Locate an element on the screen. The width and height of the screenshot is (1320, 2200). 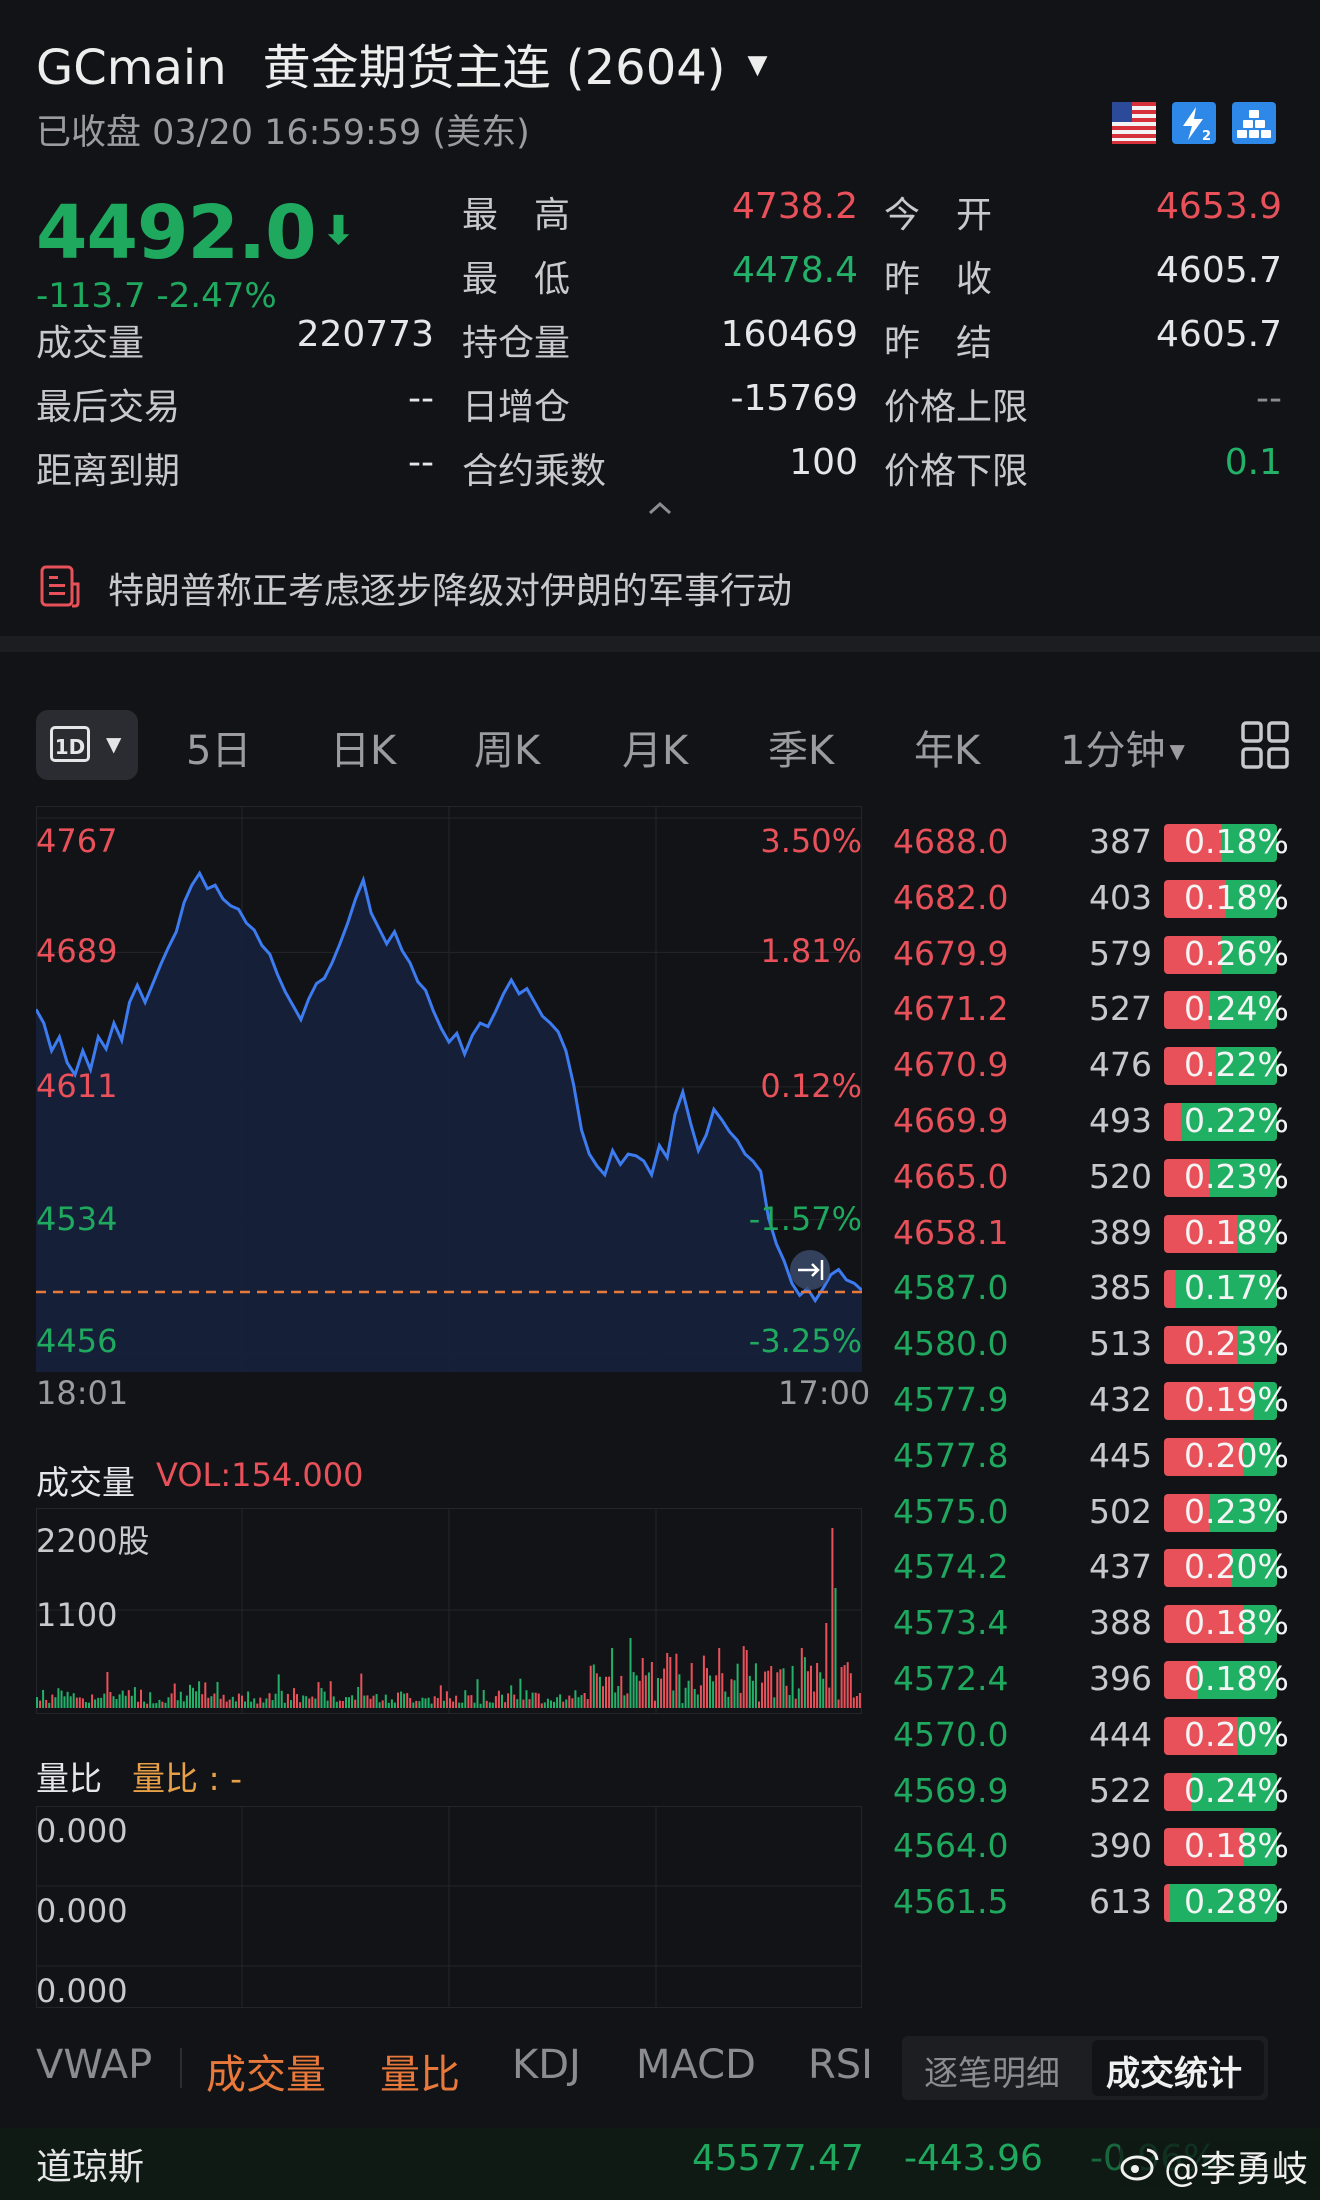
pct-axis-label: -1.57% is located at coordinates (805, 1218).